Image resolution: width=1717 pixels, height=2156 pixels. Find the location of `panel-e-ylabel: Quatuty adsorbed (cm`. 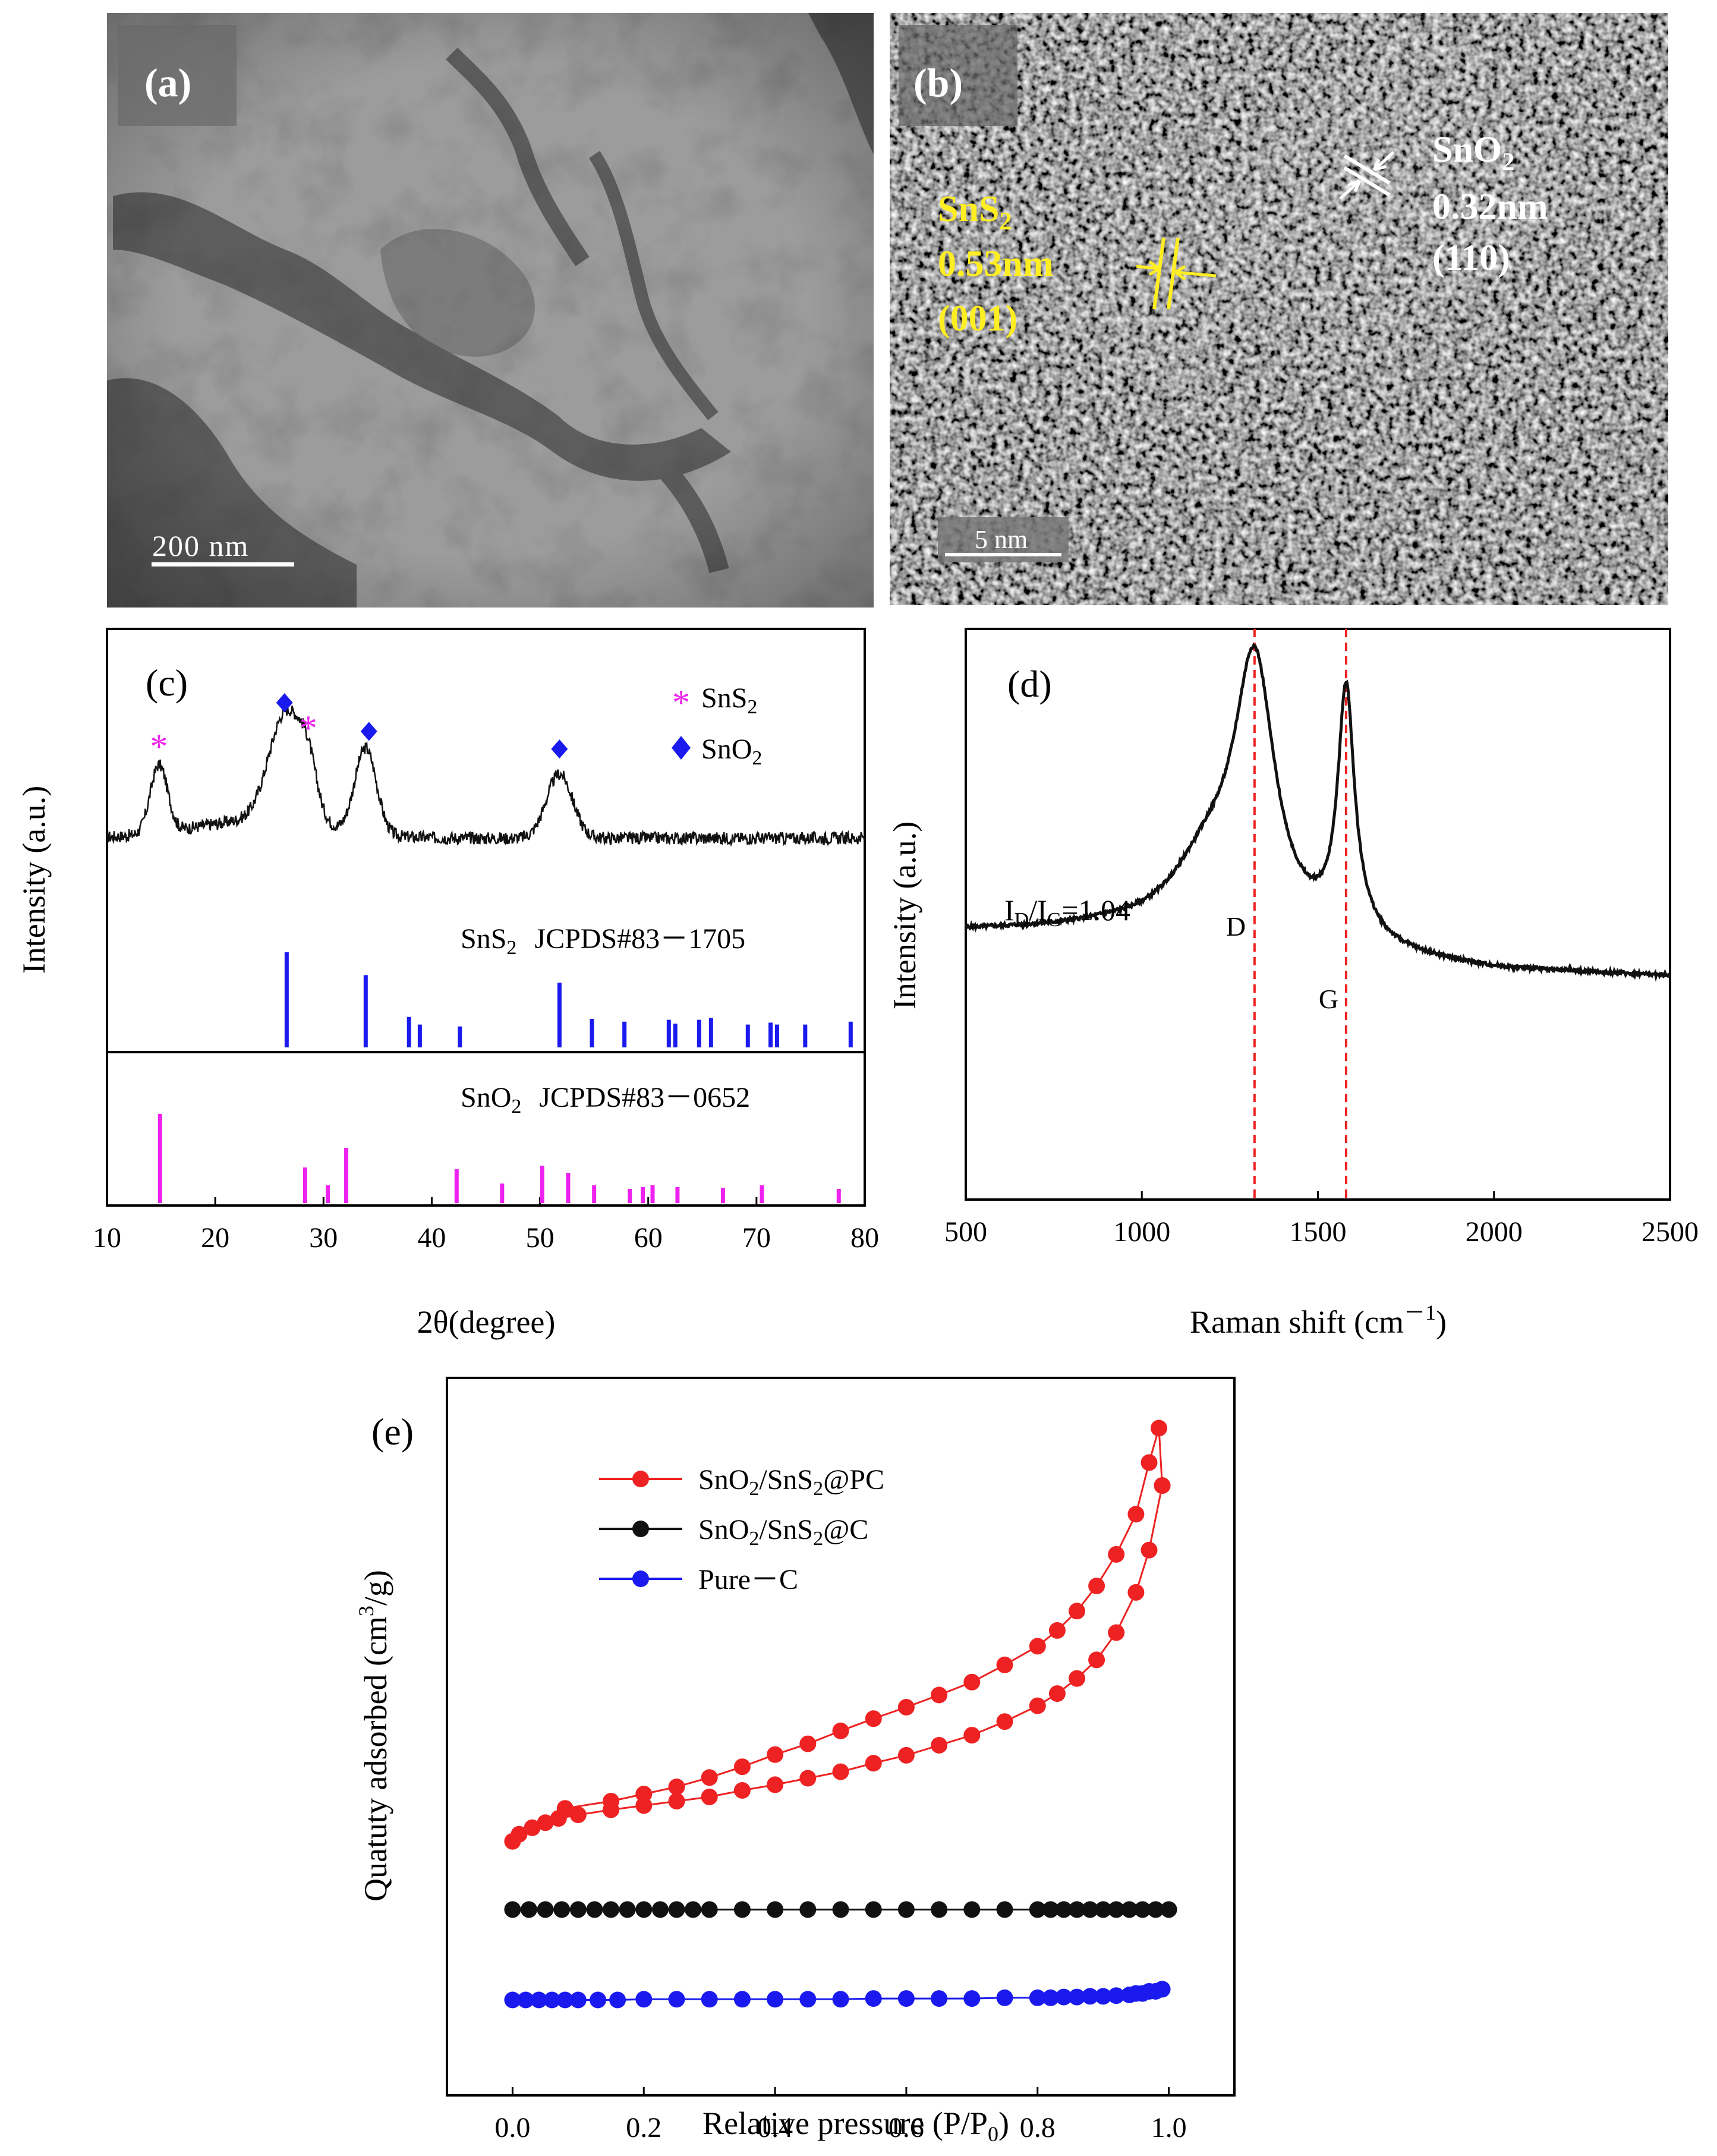

panel-e-ylabel: Quatuty adsorbed (cm is located at coordinates (376, 1759).